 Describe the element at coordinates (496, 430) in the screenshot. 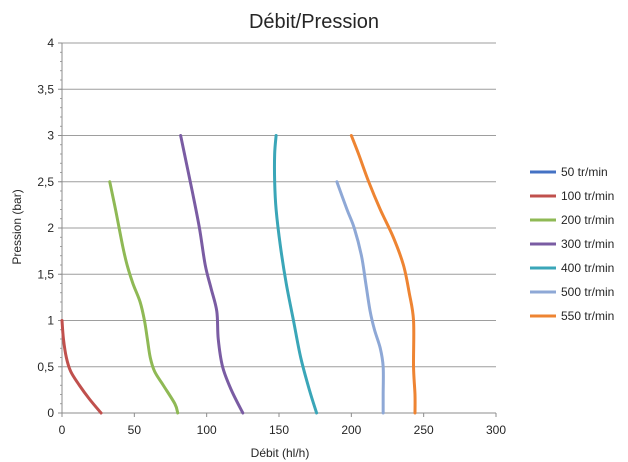

I see `x-tick-label: 300` at that location.